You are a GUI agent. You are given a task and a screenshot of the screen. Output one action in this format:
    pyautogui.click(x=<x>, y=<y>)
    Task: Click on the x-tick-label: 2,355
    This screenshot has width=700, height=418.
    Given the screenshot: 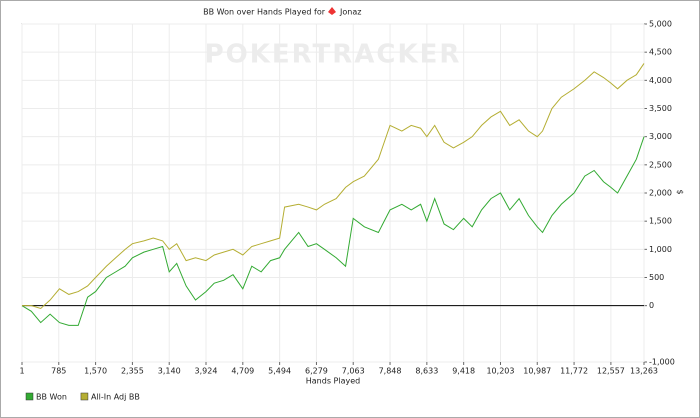 What is the action you would take?
    pyautogui.click(x=132, y=371)
    